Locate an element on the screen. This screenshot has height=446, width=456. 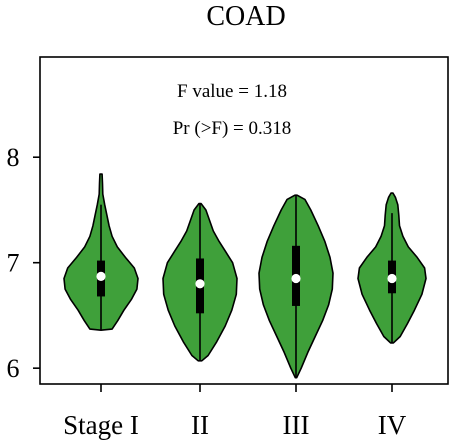
p-value-annotation: Pr (>F) = 0.318 is located at coordinates (232, 128).